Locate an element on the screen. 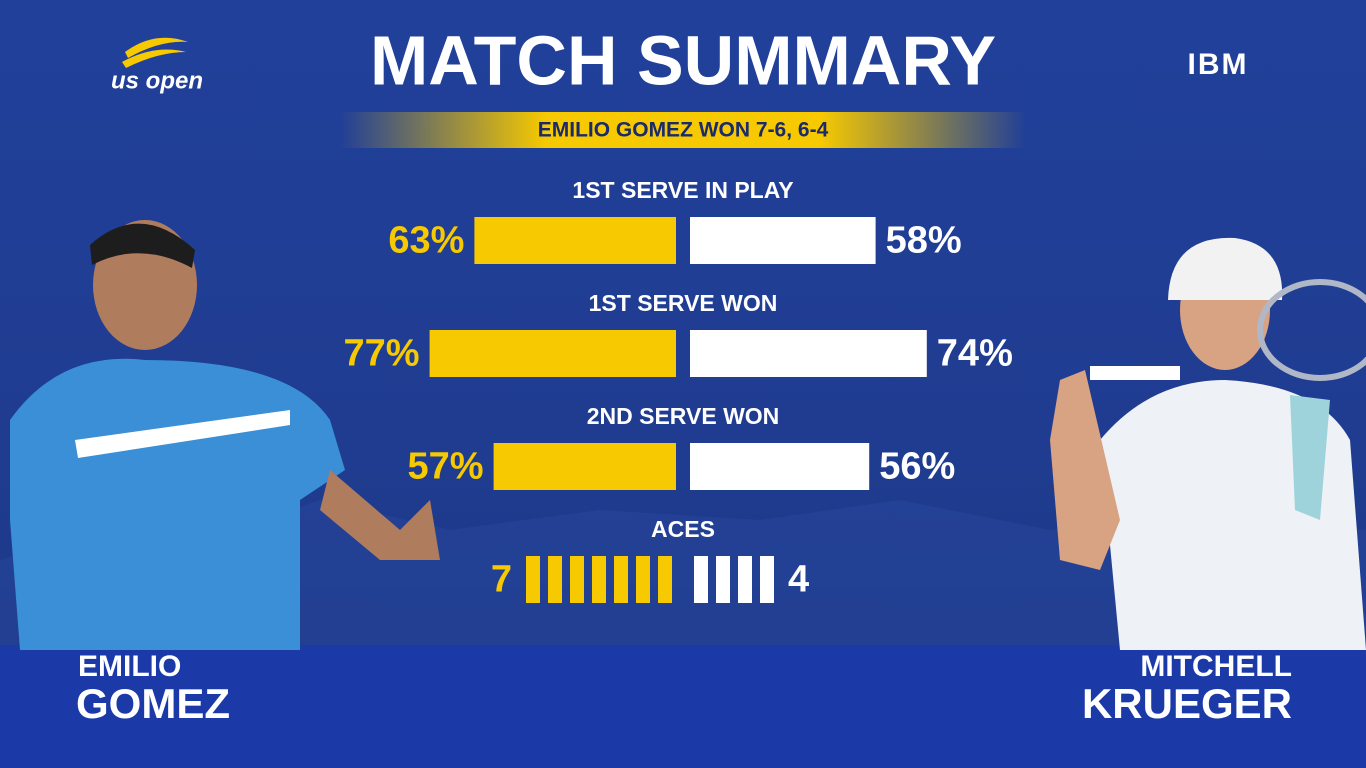 The height and width of the screenshot is (768, 1366). player-first-name: EMILIO is located at coordinates (129, 666).